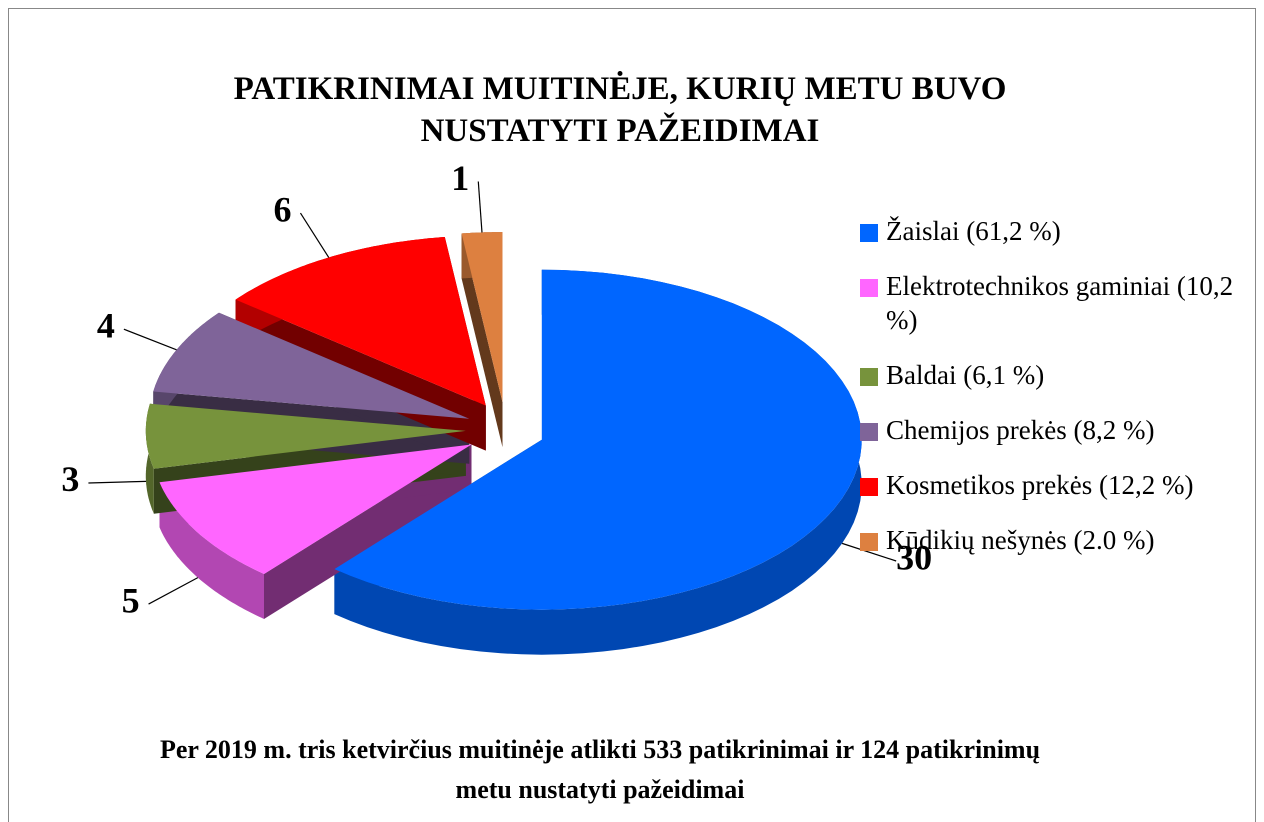 The image size is (1264, 822). I want to click on legend-label: Žaislai (61,2 %), so click(973, 231).